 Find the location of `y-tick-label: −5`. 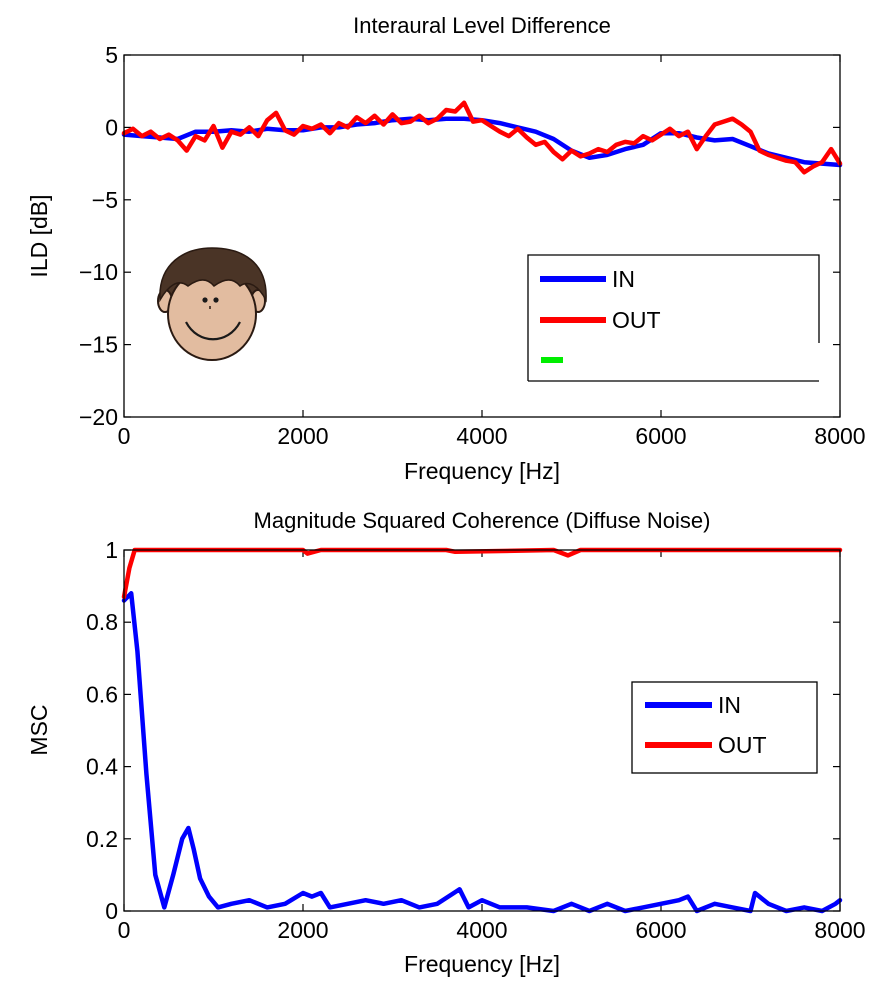

y-tick-label: −5 is located at coordinates (105, 200).